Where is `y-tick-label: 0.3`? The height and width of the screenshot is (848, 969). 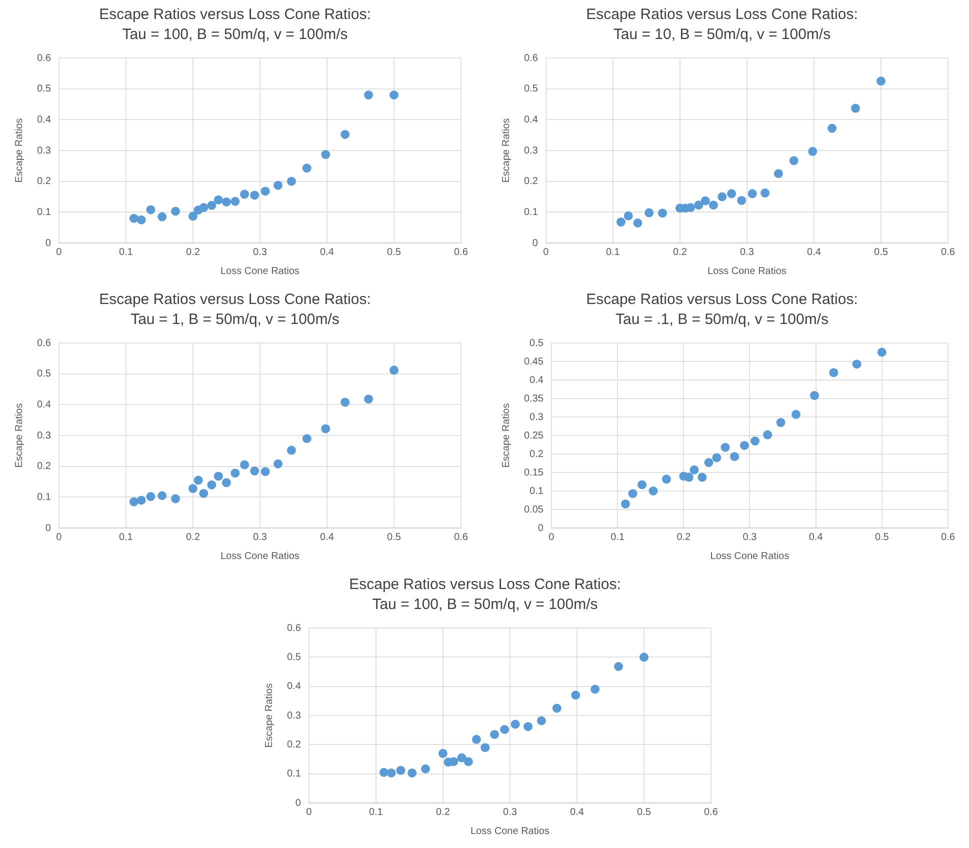
y-tick-label: 0.3 is located at coordinates (44, 436).